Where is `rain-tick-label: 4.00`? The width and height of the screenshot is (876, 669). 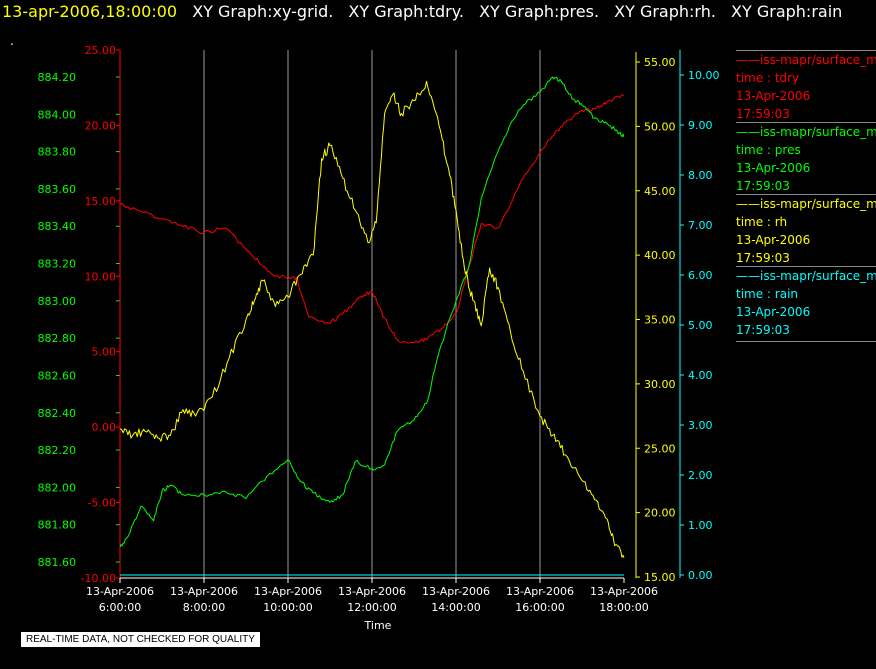
rain-tick-label: 4.00 is located at coordinates (700, 375).